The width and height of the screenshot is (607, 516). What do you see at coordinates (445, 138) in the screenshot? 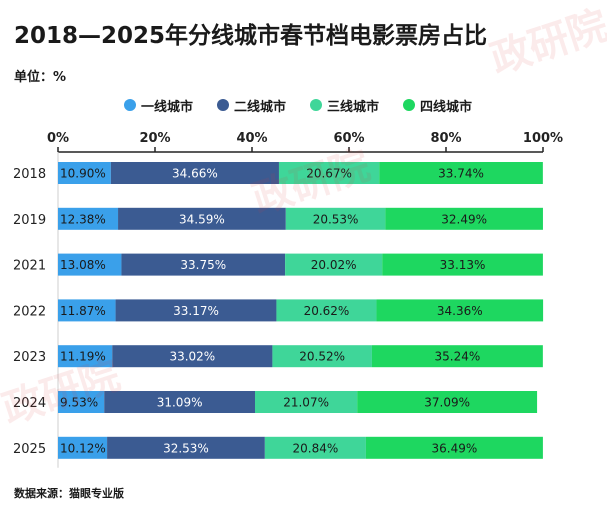
I see `x-tick-label: 80%` at bounding box center [445, 138].